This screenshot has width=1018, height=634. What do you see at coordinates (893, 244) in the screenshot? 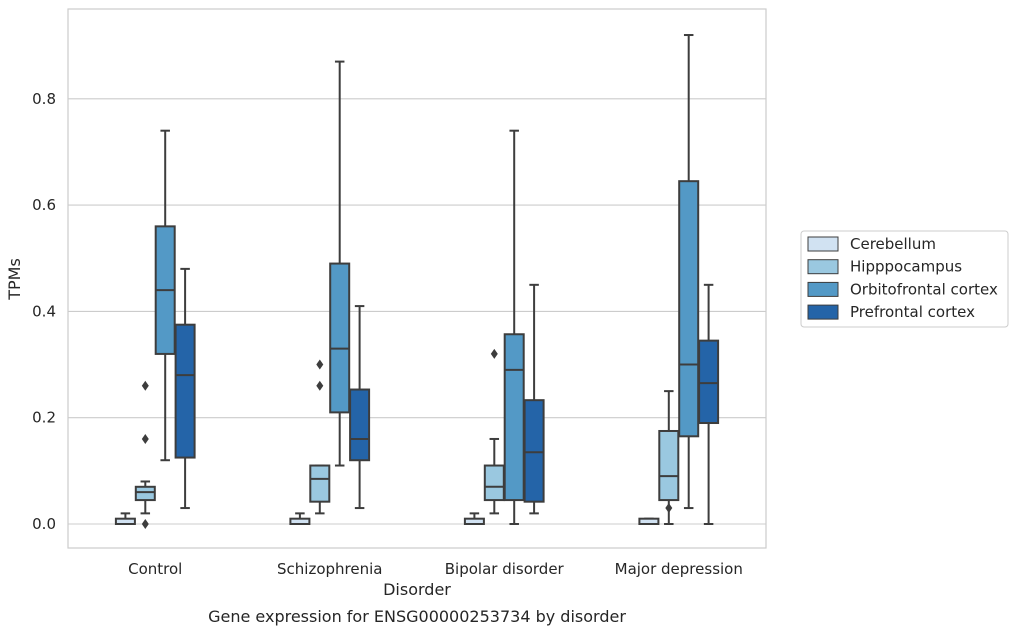
I see `legend-label: Cerebellum` at bounding box center [893, 244].